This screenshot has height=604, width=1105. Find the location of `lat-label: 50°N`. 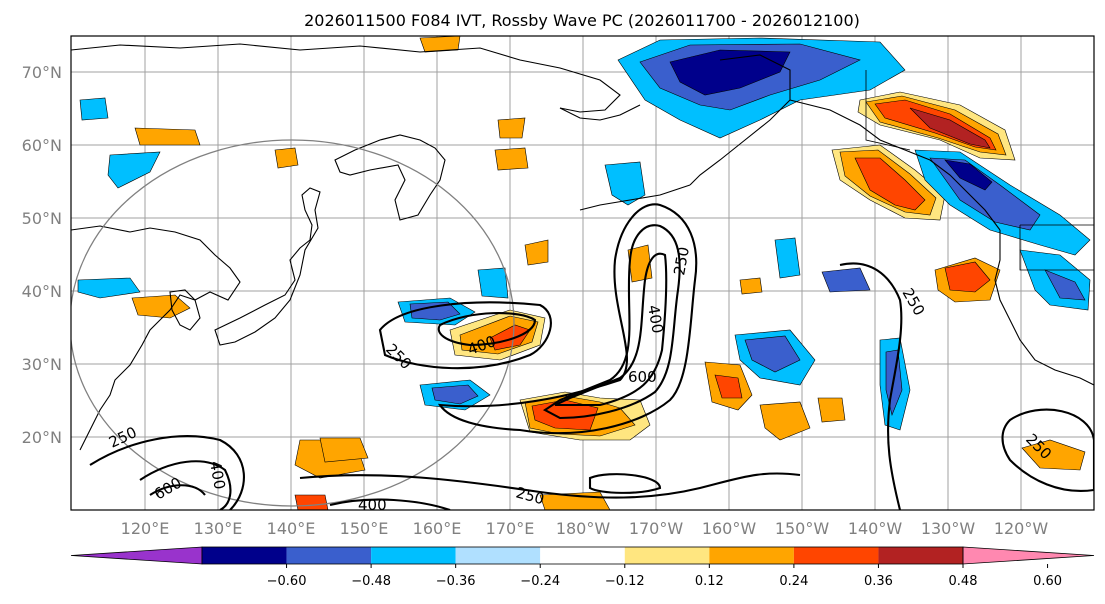

lat-label: 50°N is located at coordinates (42, 218).